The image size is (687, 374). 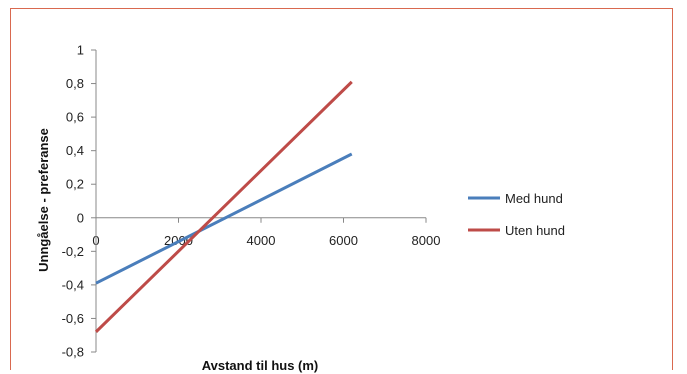 I want to click on y-tick-label: 0,6, so click(x=75, y=117).